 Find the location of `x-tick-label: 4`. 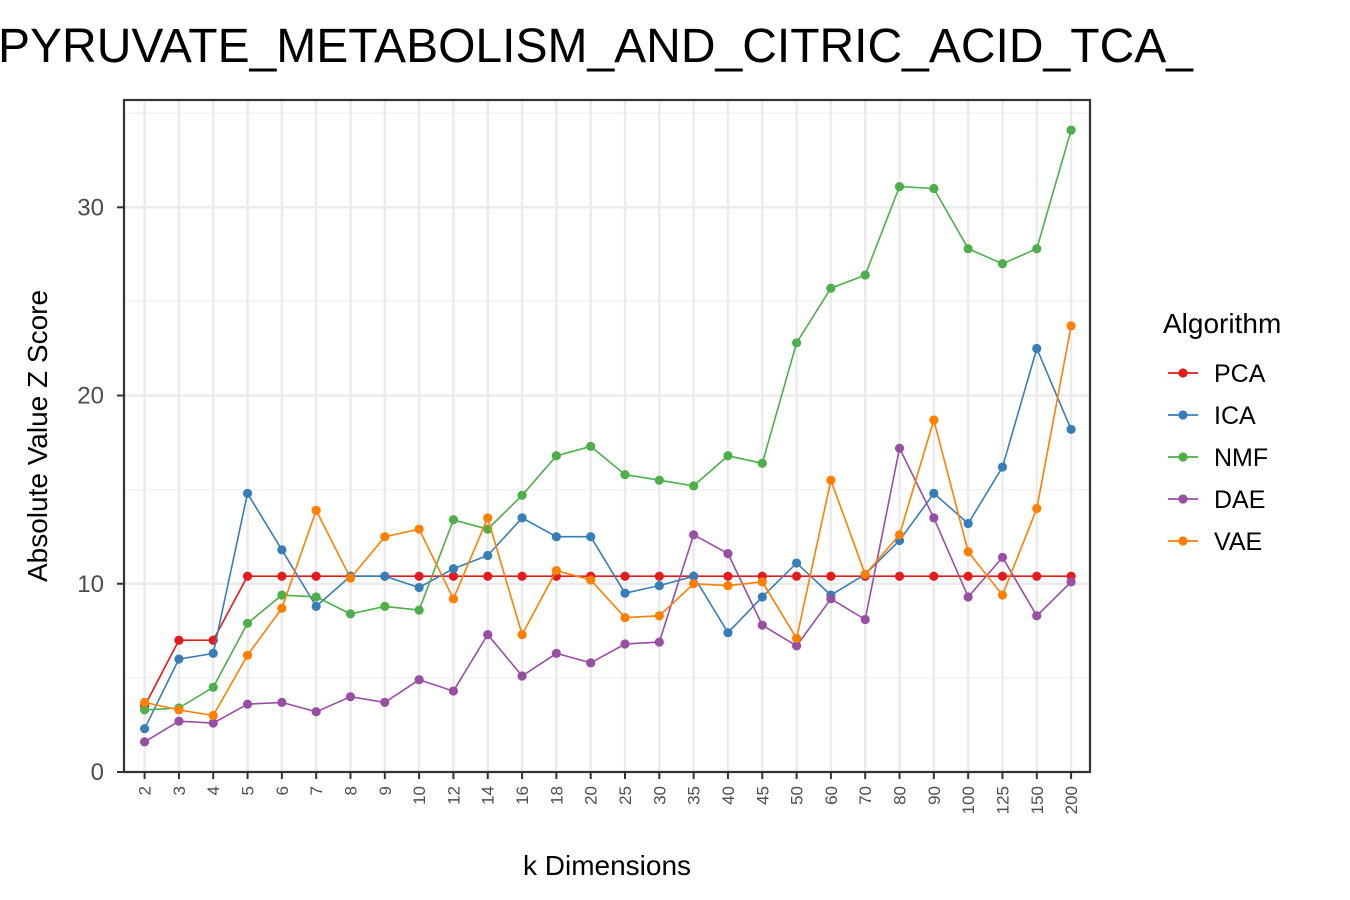

x-tick-label: 4 is located at coordinates (213, 790).